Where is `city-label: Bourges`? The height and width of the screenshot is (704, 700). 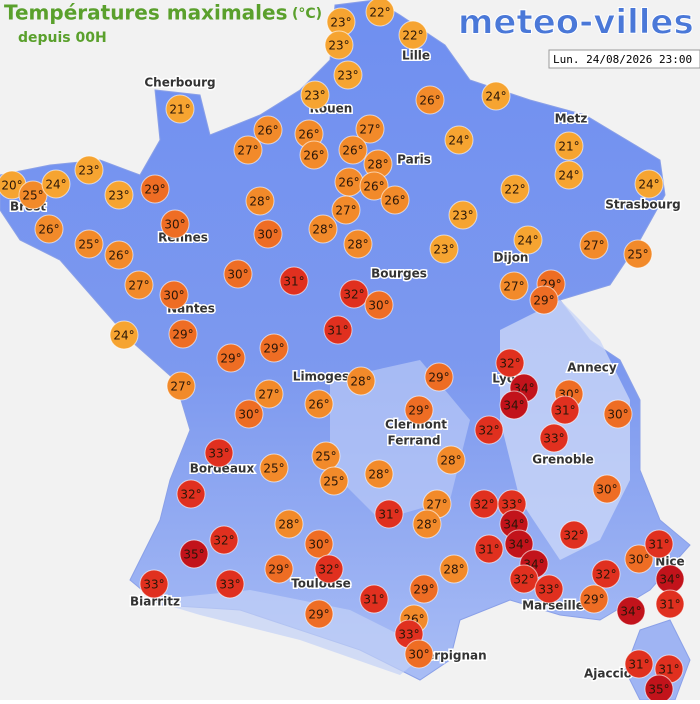 city-label: Bourges is located at coordinates (399, 274).